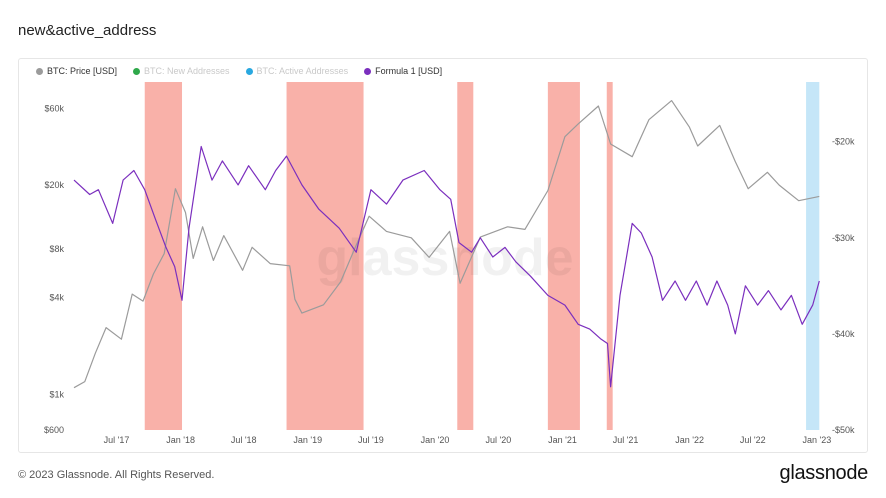 The image size is (886, 498). I want to click on x-tick-label: Jan '20, so click(435, 440).